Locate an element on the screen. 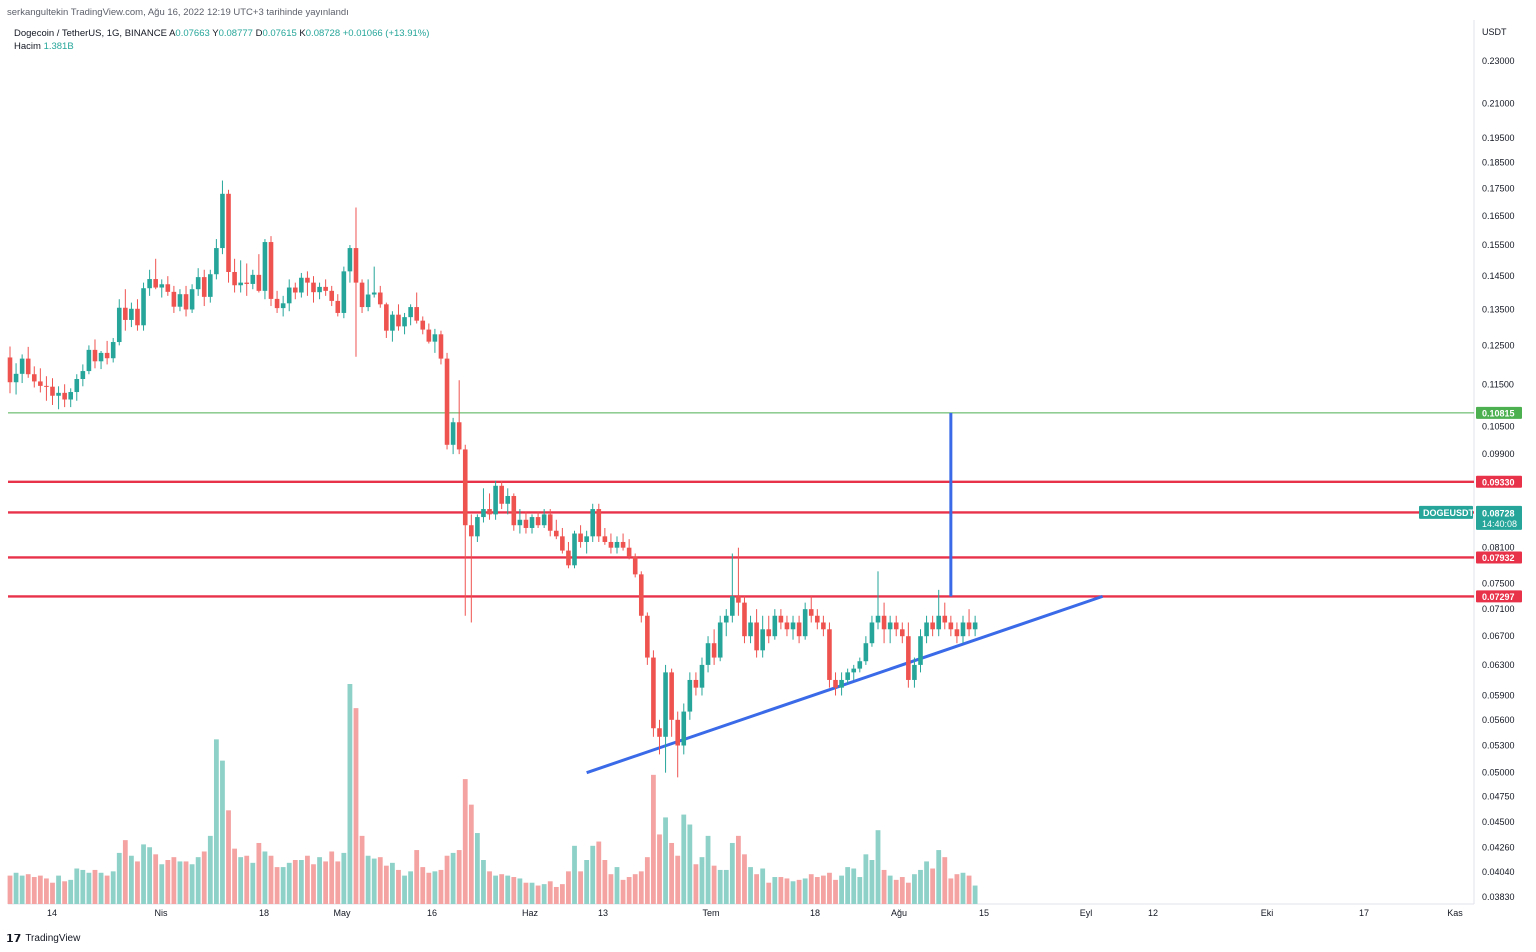 The width and height of the screenshot is (1536, 952). level-badge is located at coordinates (1499, 557).